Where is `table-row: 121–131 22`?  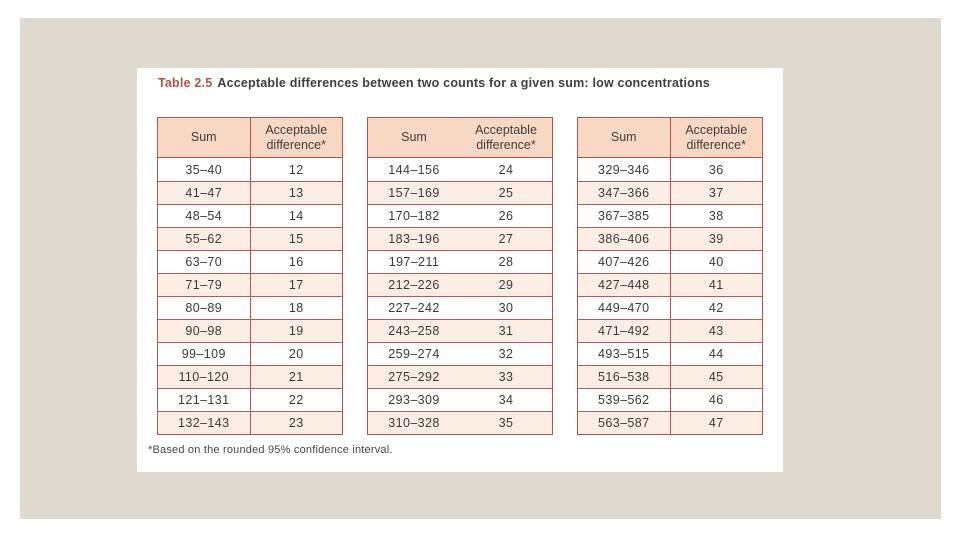
table-row: 121–131 22 is located at coordinates (250, 399).